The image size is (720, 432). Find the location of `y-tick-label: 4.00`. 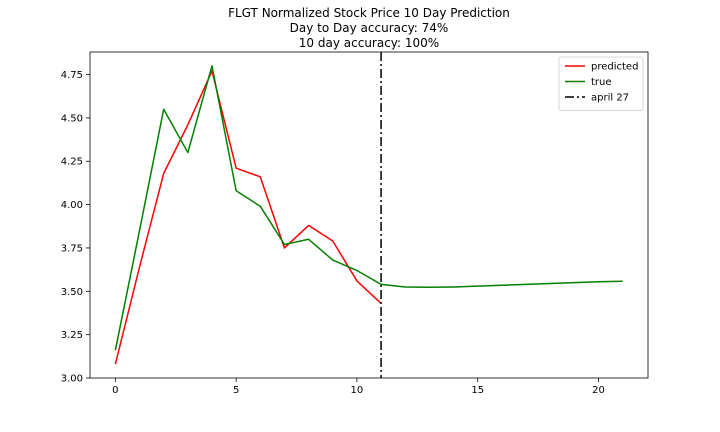

y-tick-label: 4.00 is located at coordinates (72, 205).